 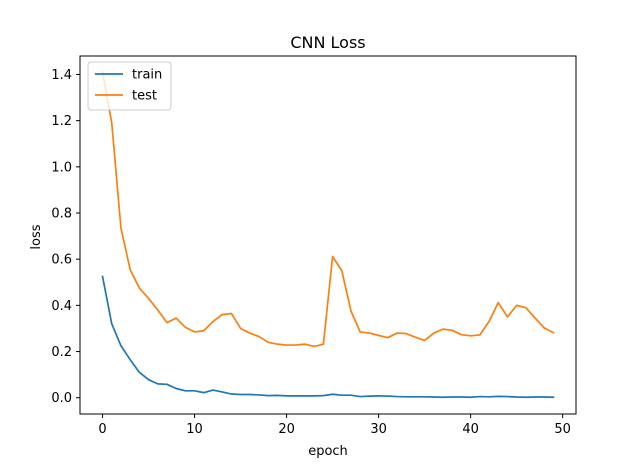 I want to click on x-tick-label: 0, so click(x=102, y=429).